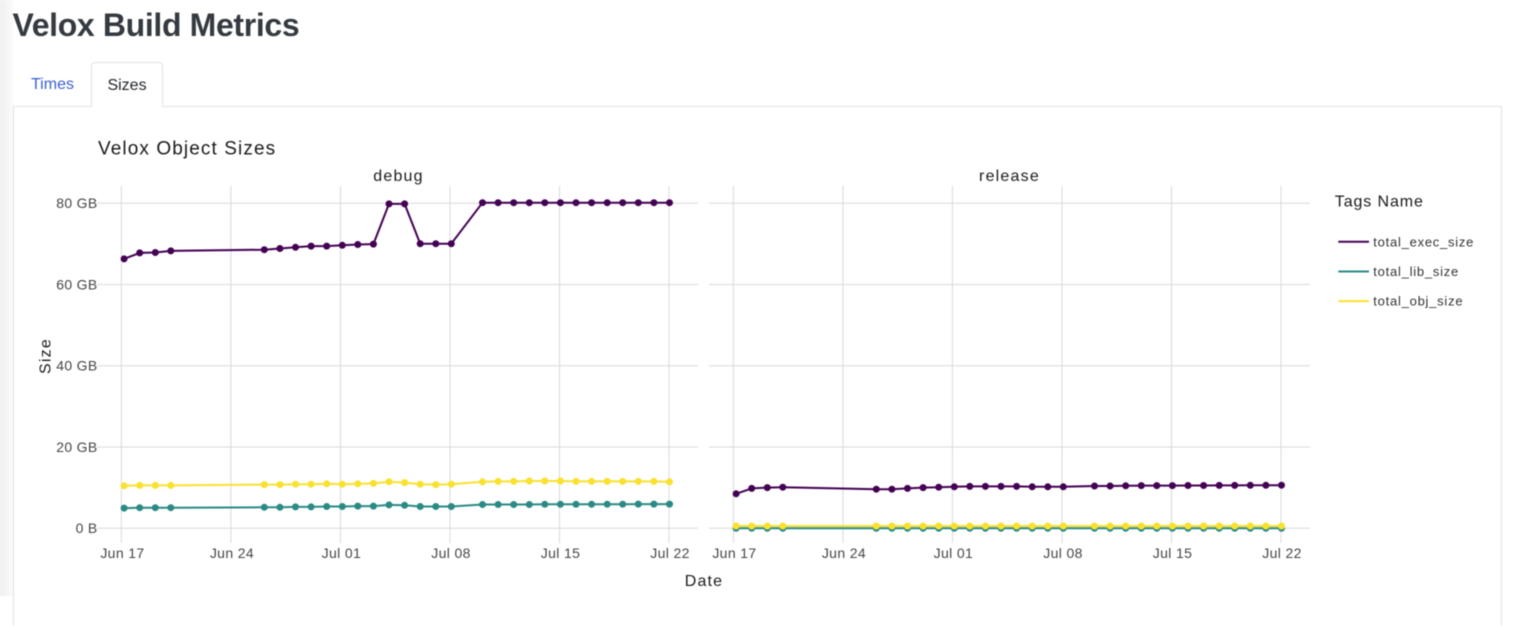 Image resolution: width=1515 pixels, height=626 pixels. Describe the element at coordinates (1009, 176) in the screenshot. I see `svg-text: release` at that location.